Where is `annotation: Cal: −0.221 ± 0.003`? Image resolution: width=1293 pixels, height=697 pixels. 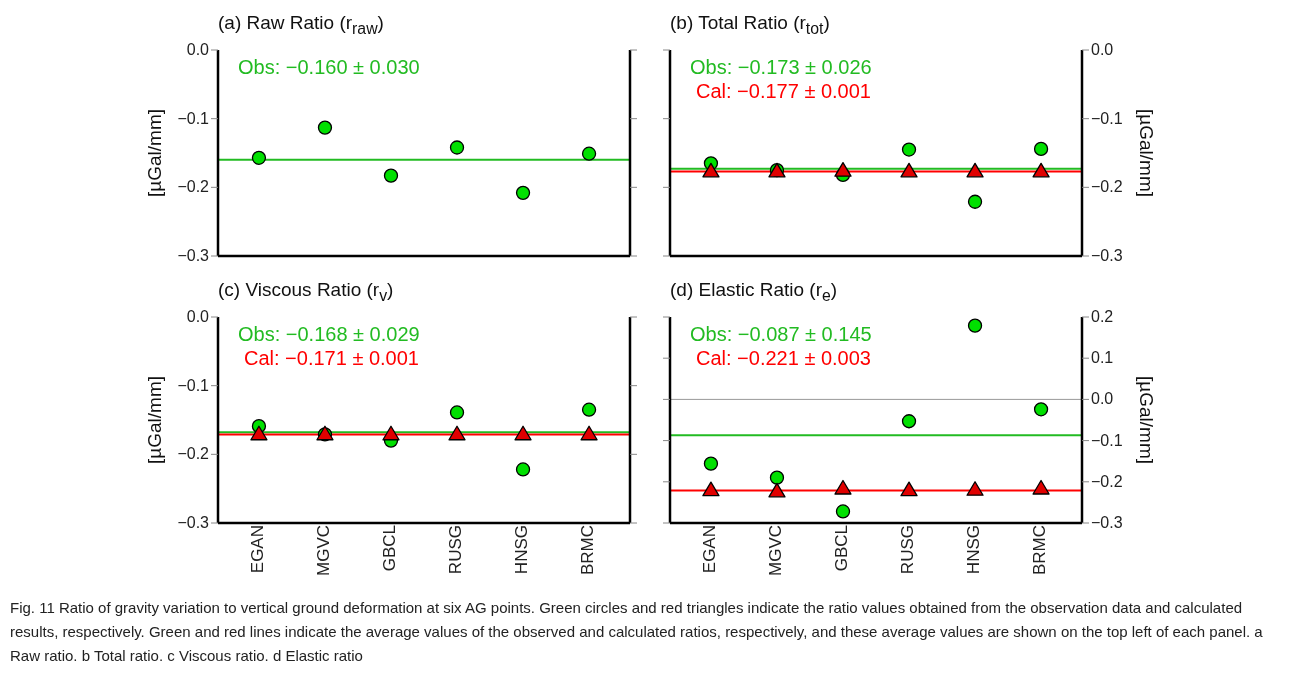
annotation: Cal: −0.221 ± 0.003 is located at coordinates (783, 358).